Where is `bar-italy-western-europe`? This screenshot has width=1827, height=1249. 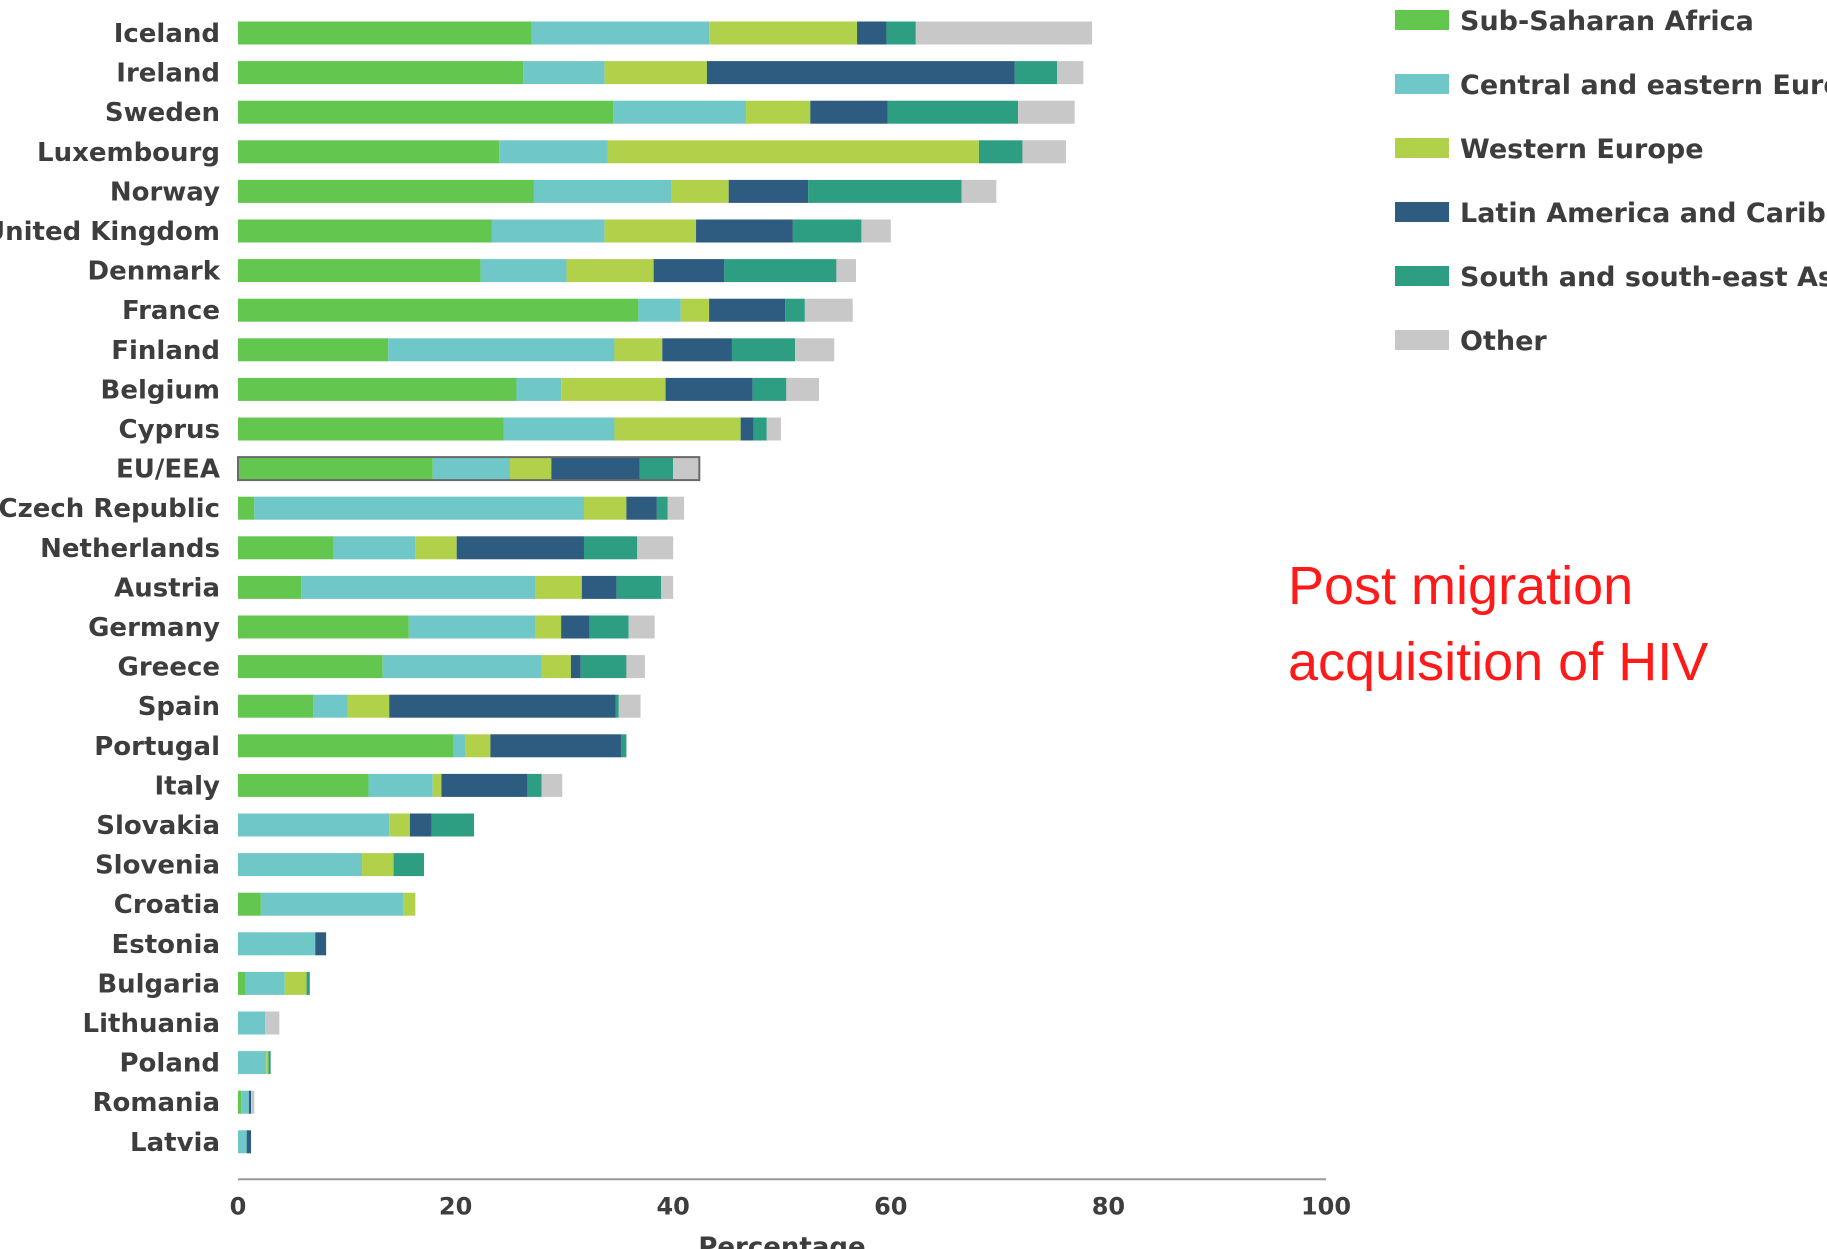
bar-italy-western-europe is located at coordinates (437, 785).